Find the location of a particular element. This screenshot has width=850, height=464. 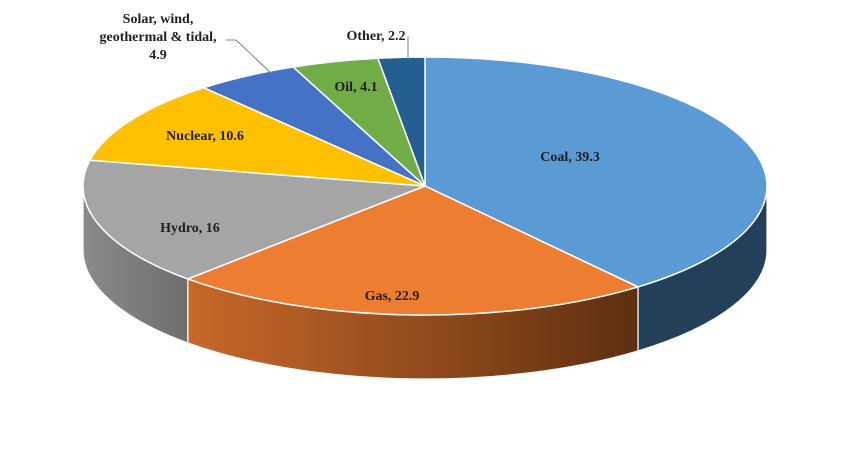

data-label-oil: Oil, 4.1 is located at coordinates (355, 87).